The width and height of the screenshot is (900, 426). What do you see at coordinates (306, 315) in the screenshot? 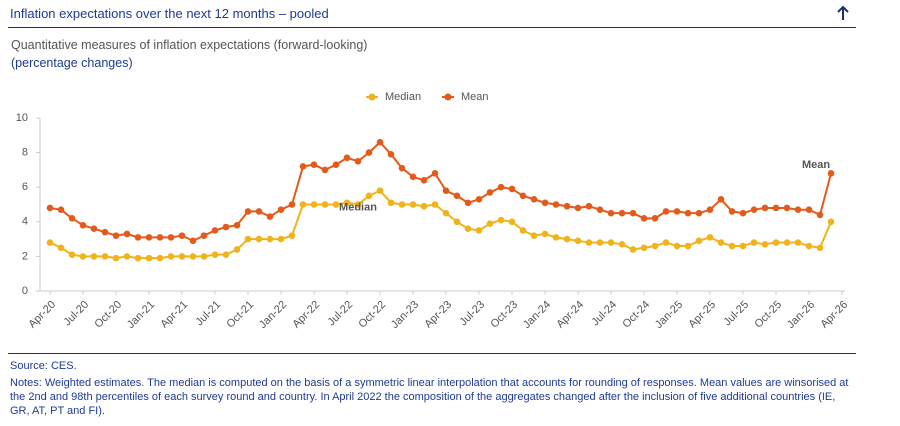
I see `x-tick-label: Apr-22` at bounding box center [306, 315].